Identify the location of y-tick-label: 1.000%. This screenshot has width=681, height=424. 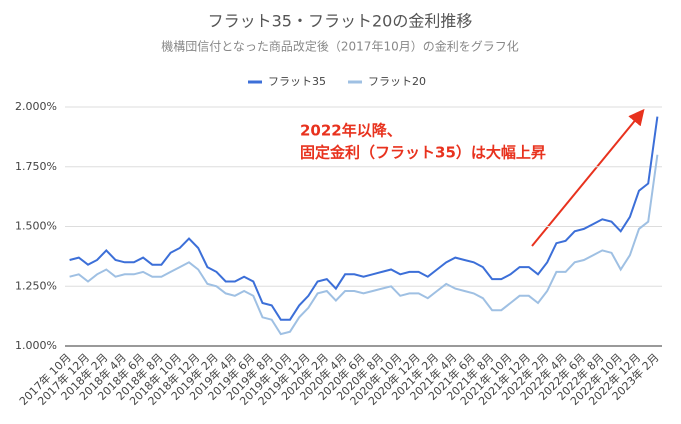
(36, 345).